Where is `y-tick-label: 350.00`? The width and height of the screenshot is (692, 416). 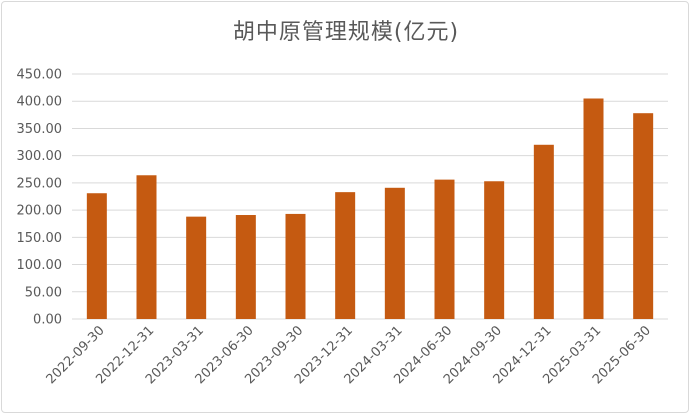 y-tick-label: 350.00 is located at coordinates (40, 129).